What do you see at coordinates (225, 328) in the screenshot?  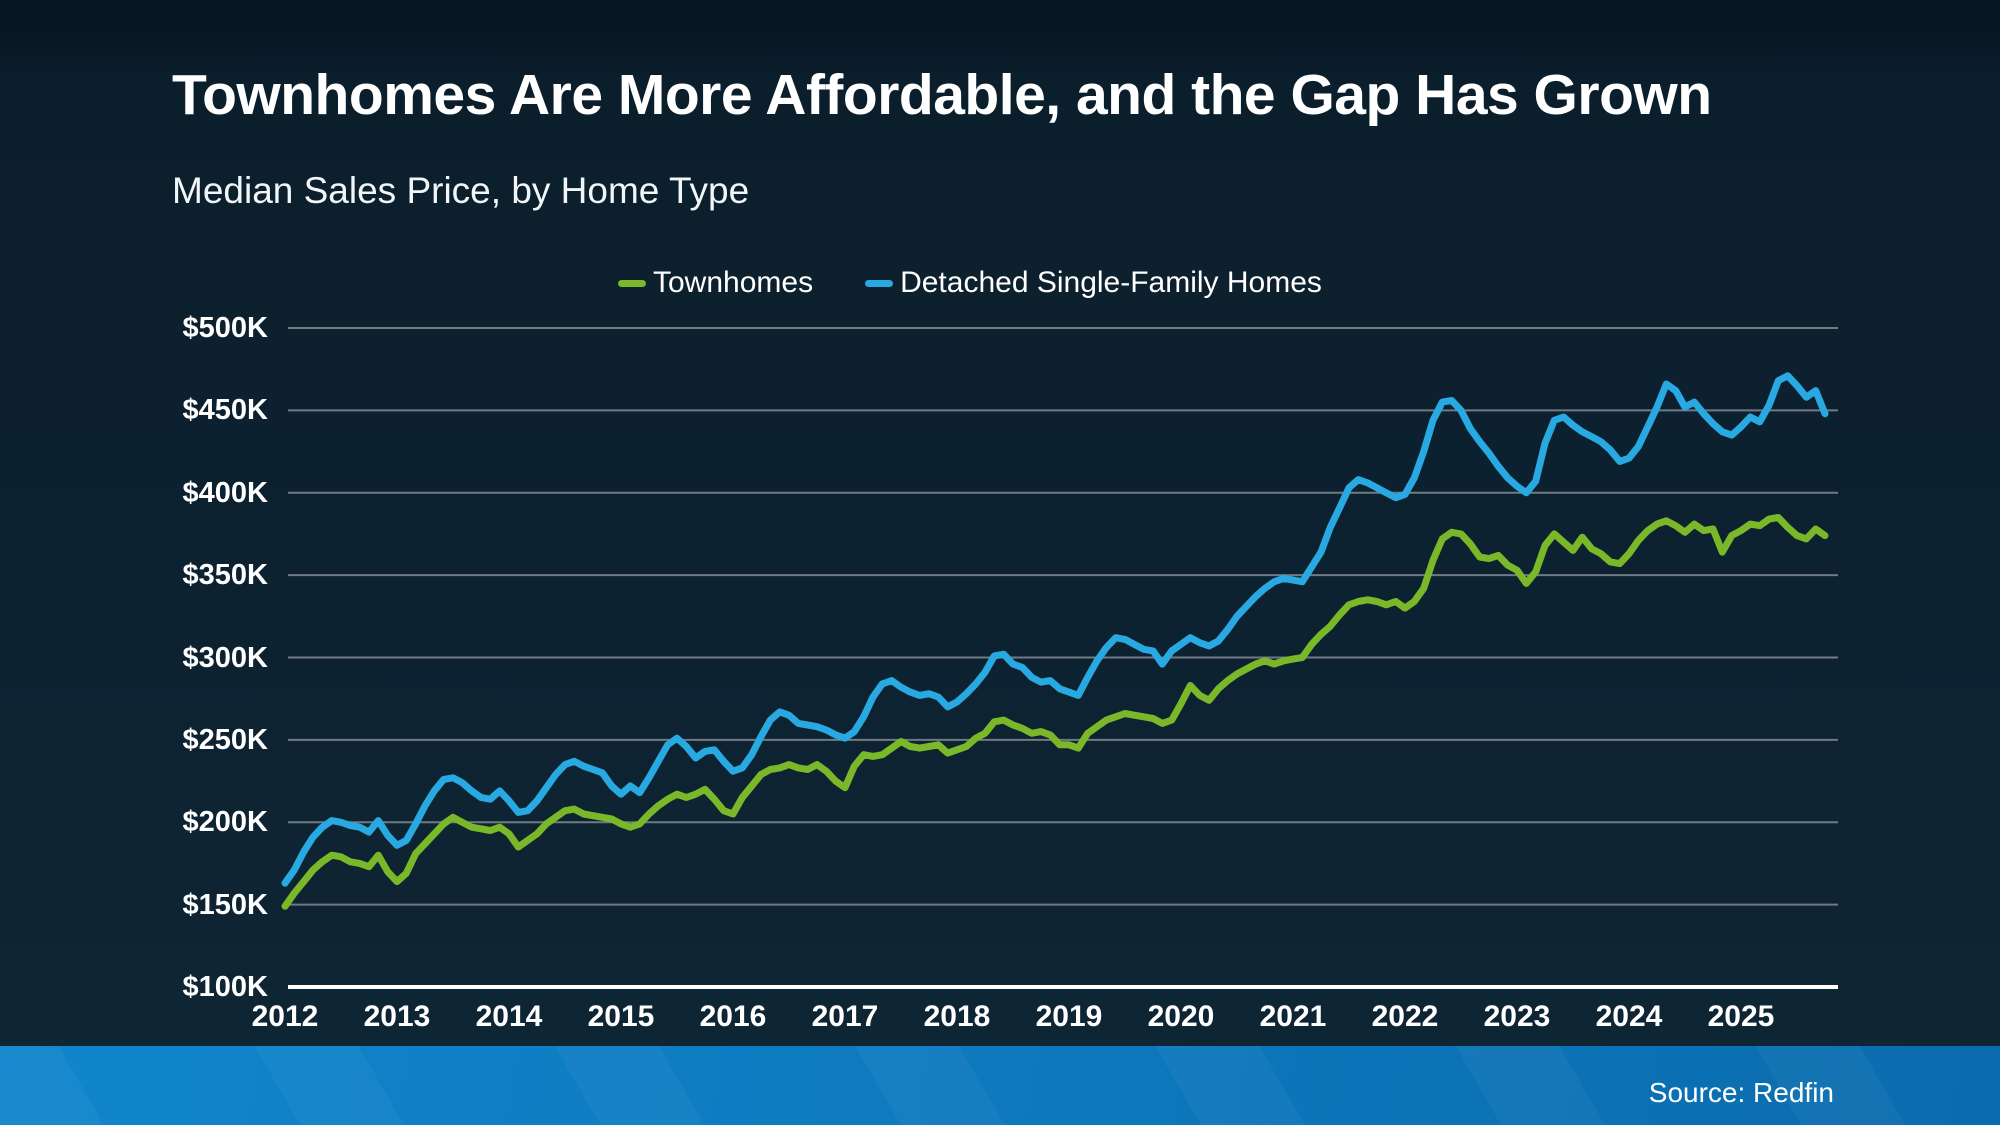 I see `y-tick-label: $500K` at bounding box center [225, 328].